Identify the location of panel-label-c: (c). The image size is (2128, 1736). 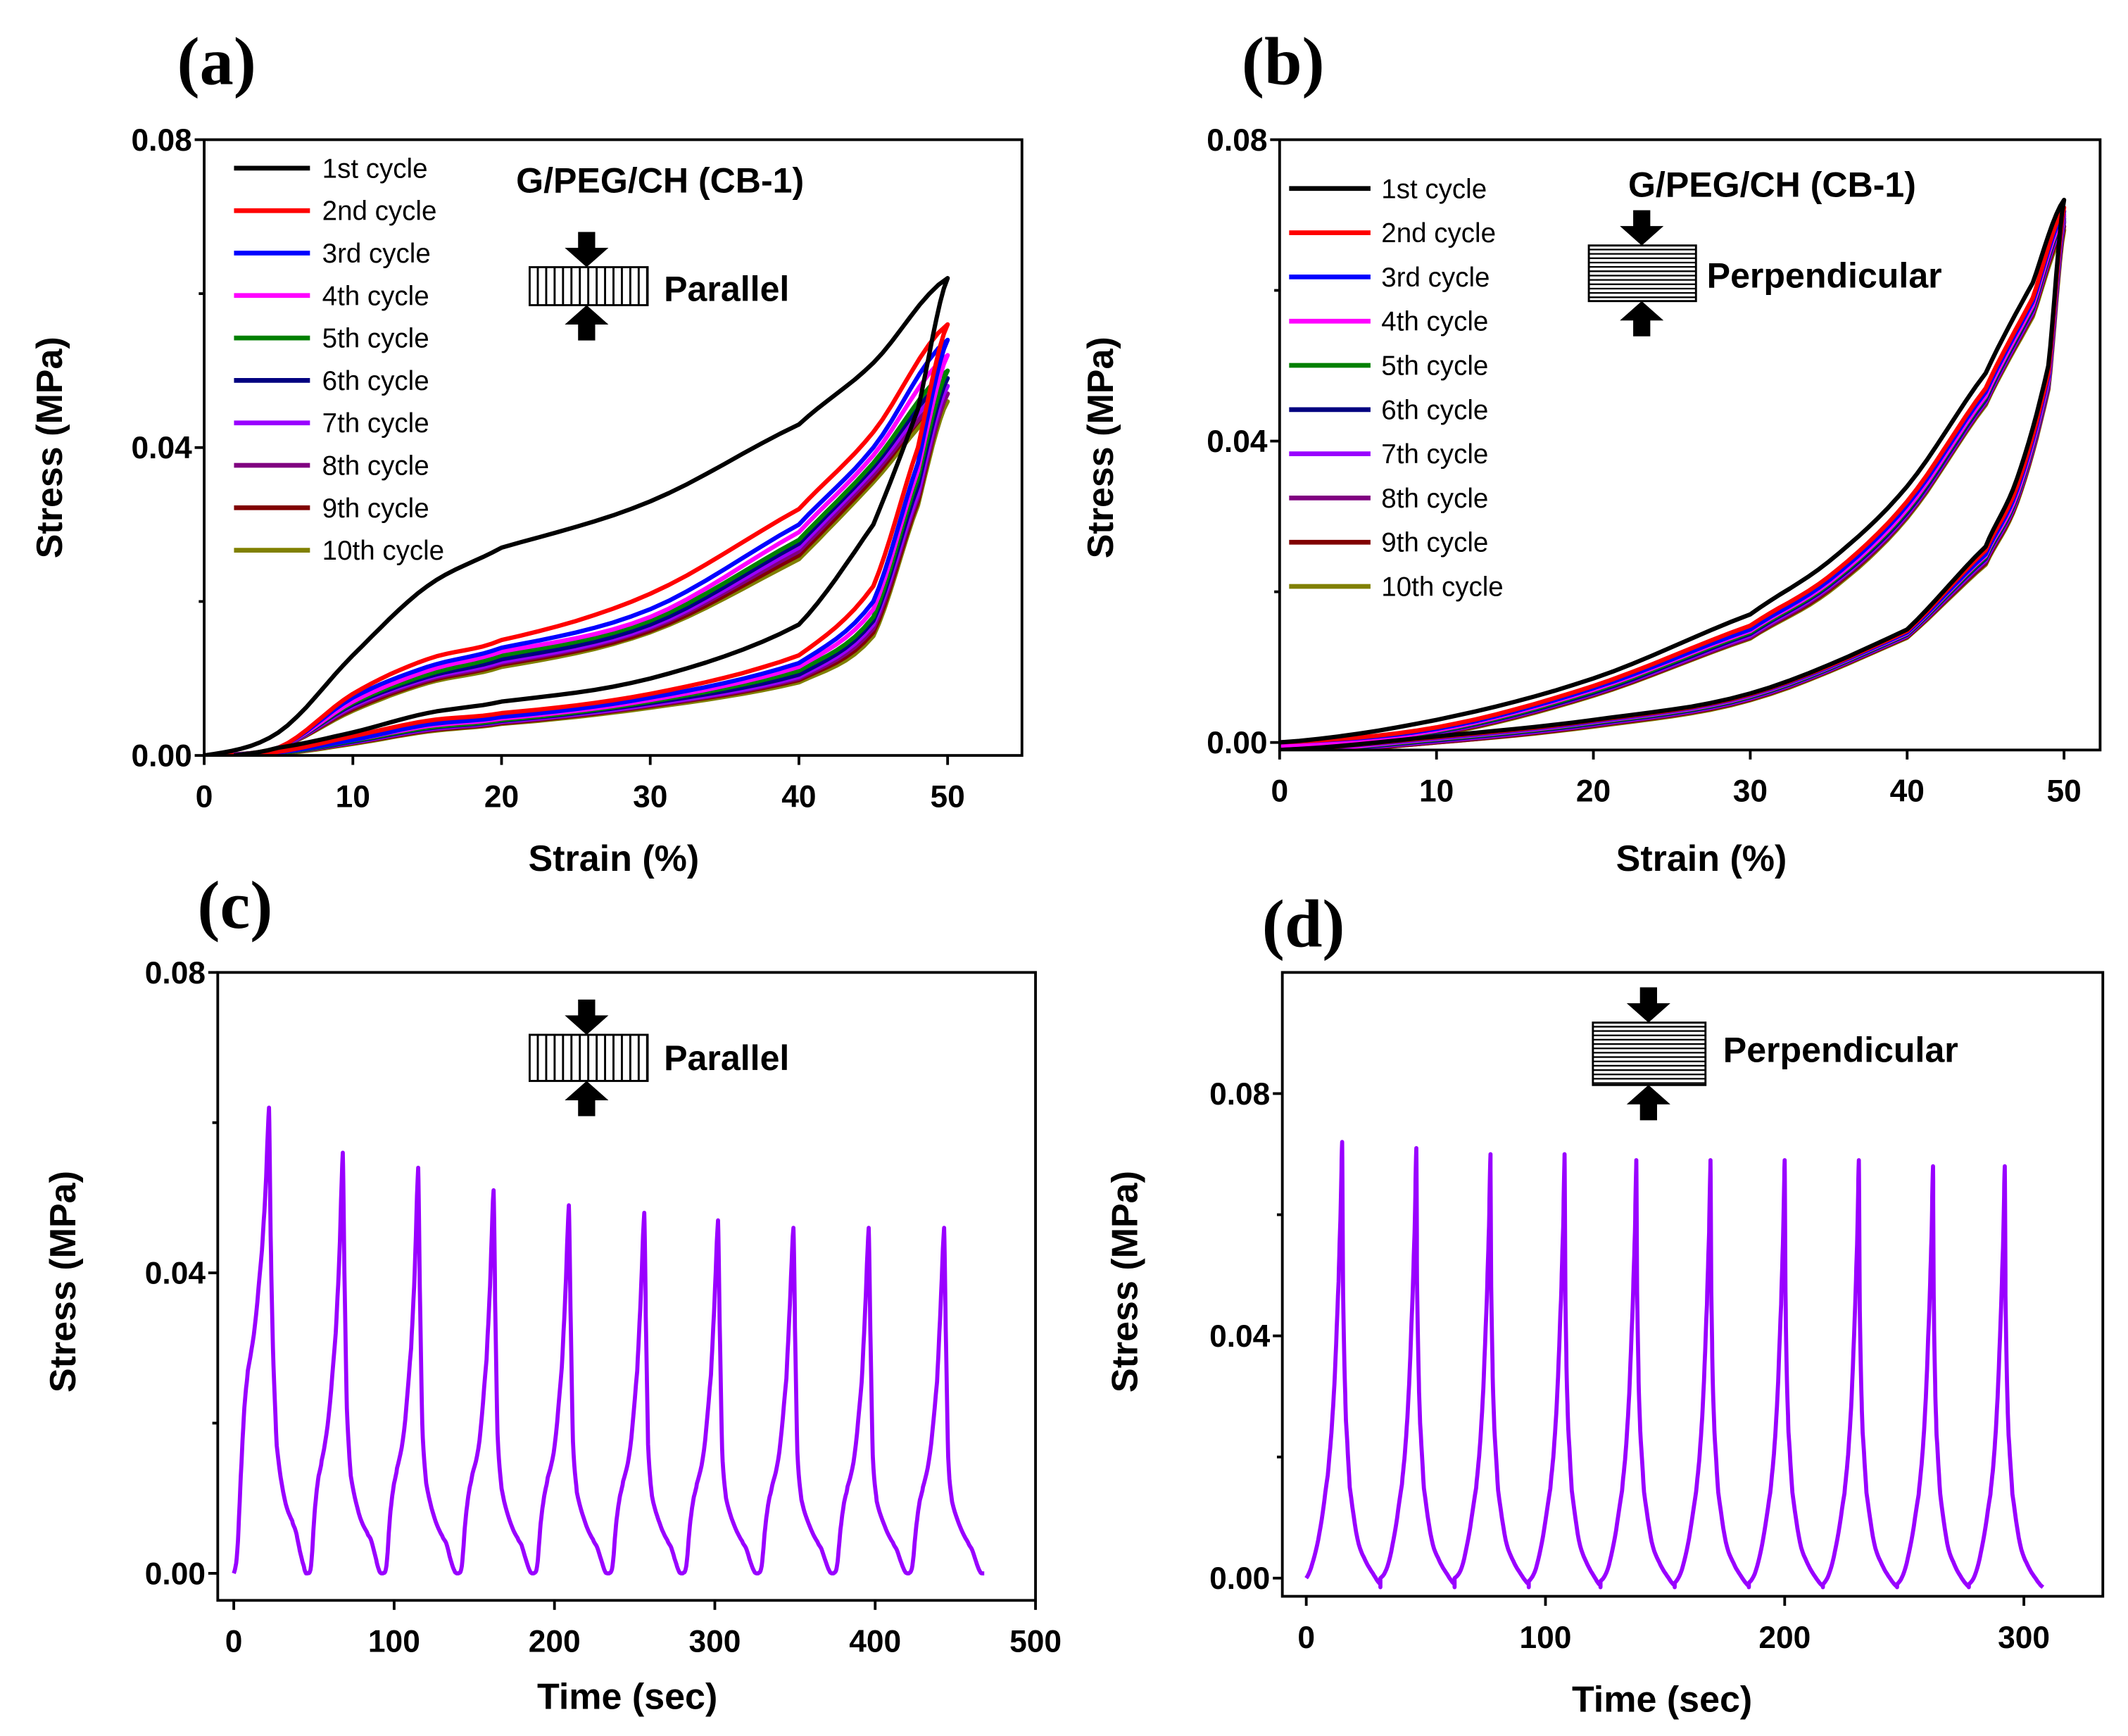
(234, 905).